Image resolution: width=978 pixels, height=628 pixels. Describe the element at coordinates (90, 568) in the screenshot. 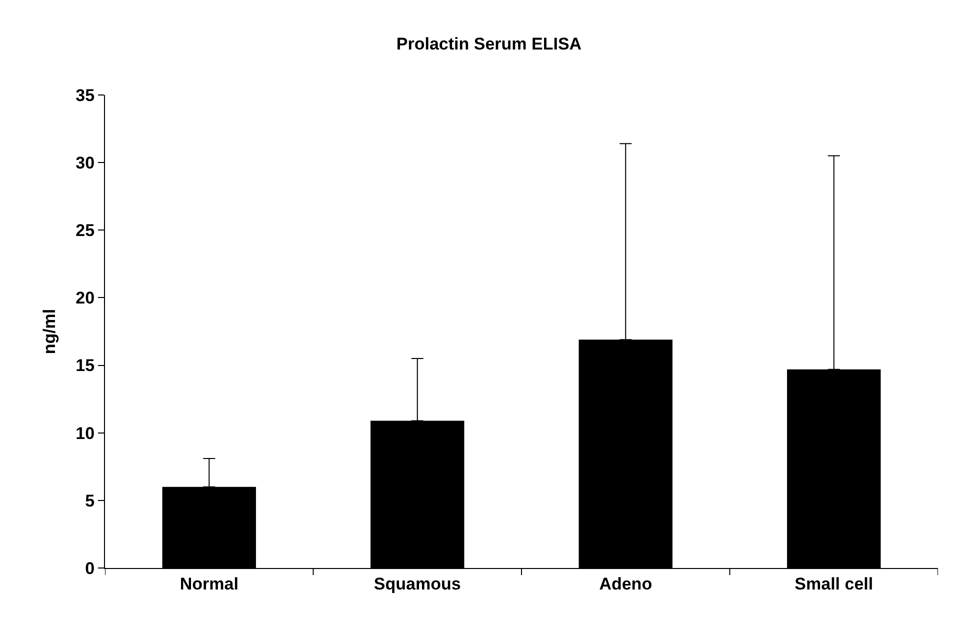

I see `y-tick-label: 0` at that location.